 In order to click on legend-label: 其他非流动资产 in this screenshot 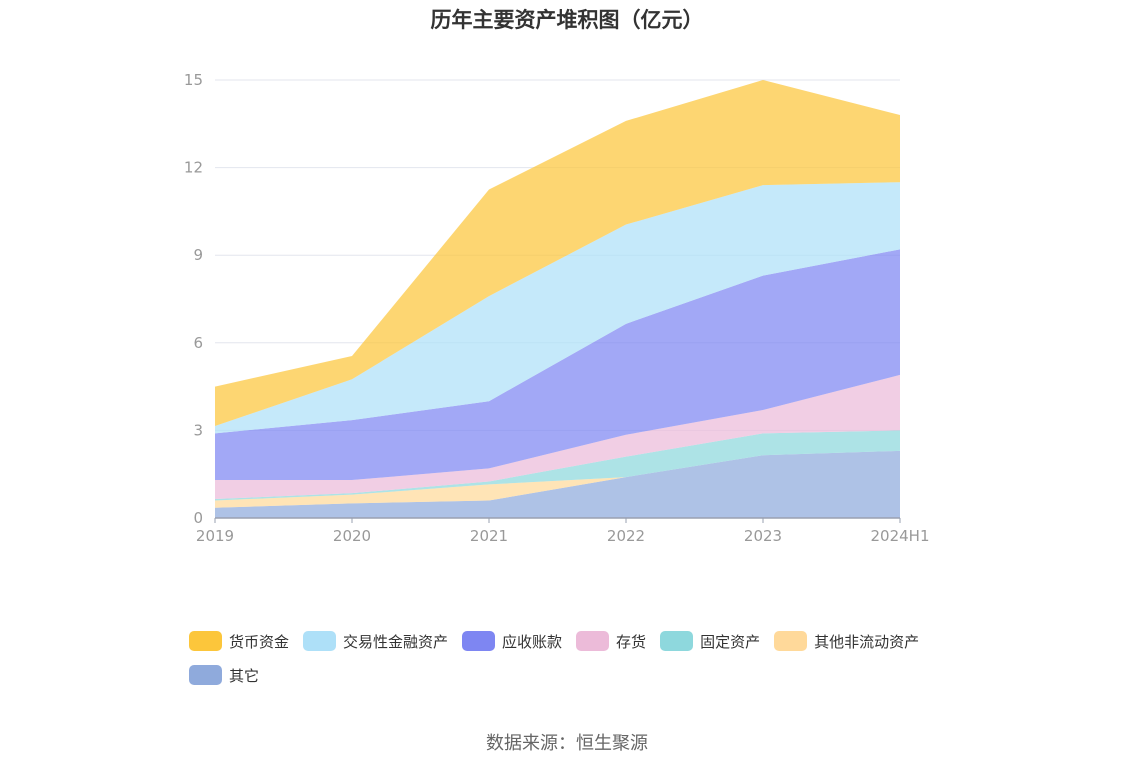, I will do `click(867, 641)`.